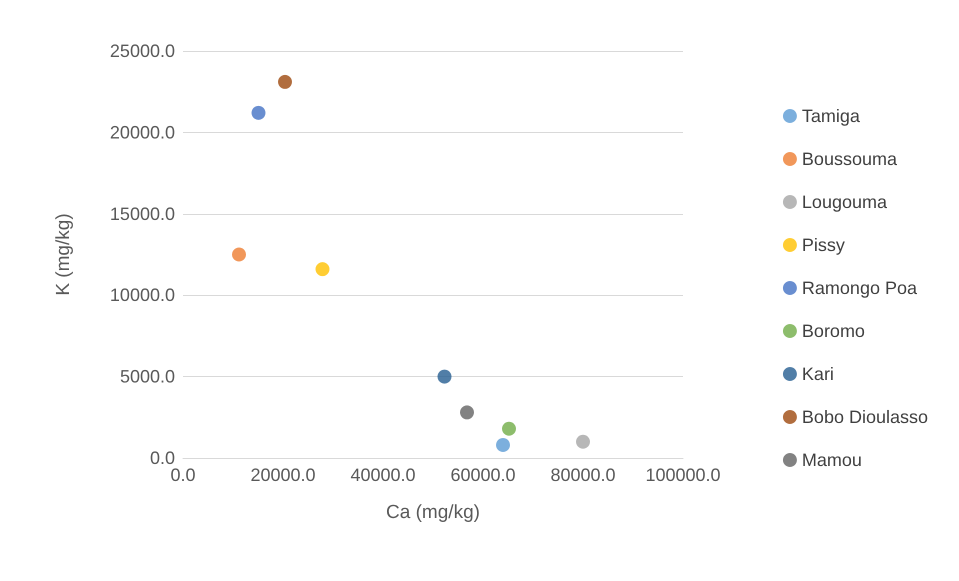 This screenshot has height=581, width=959. I want to click on legend-label: Kari, so click(818, 374).